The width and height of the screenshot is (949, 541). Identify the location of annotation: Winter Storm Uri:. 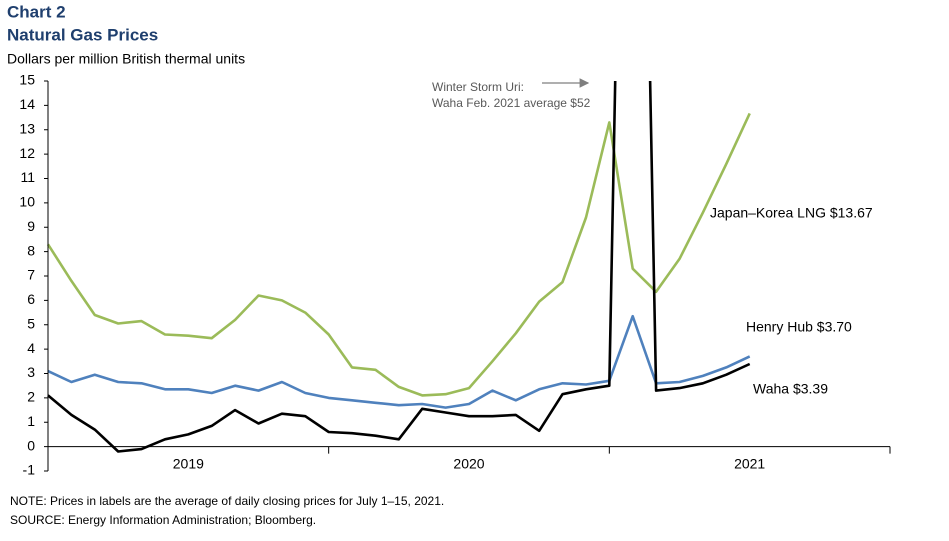
(478, 87).